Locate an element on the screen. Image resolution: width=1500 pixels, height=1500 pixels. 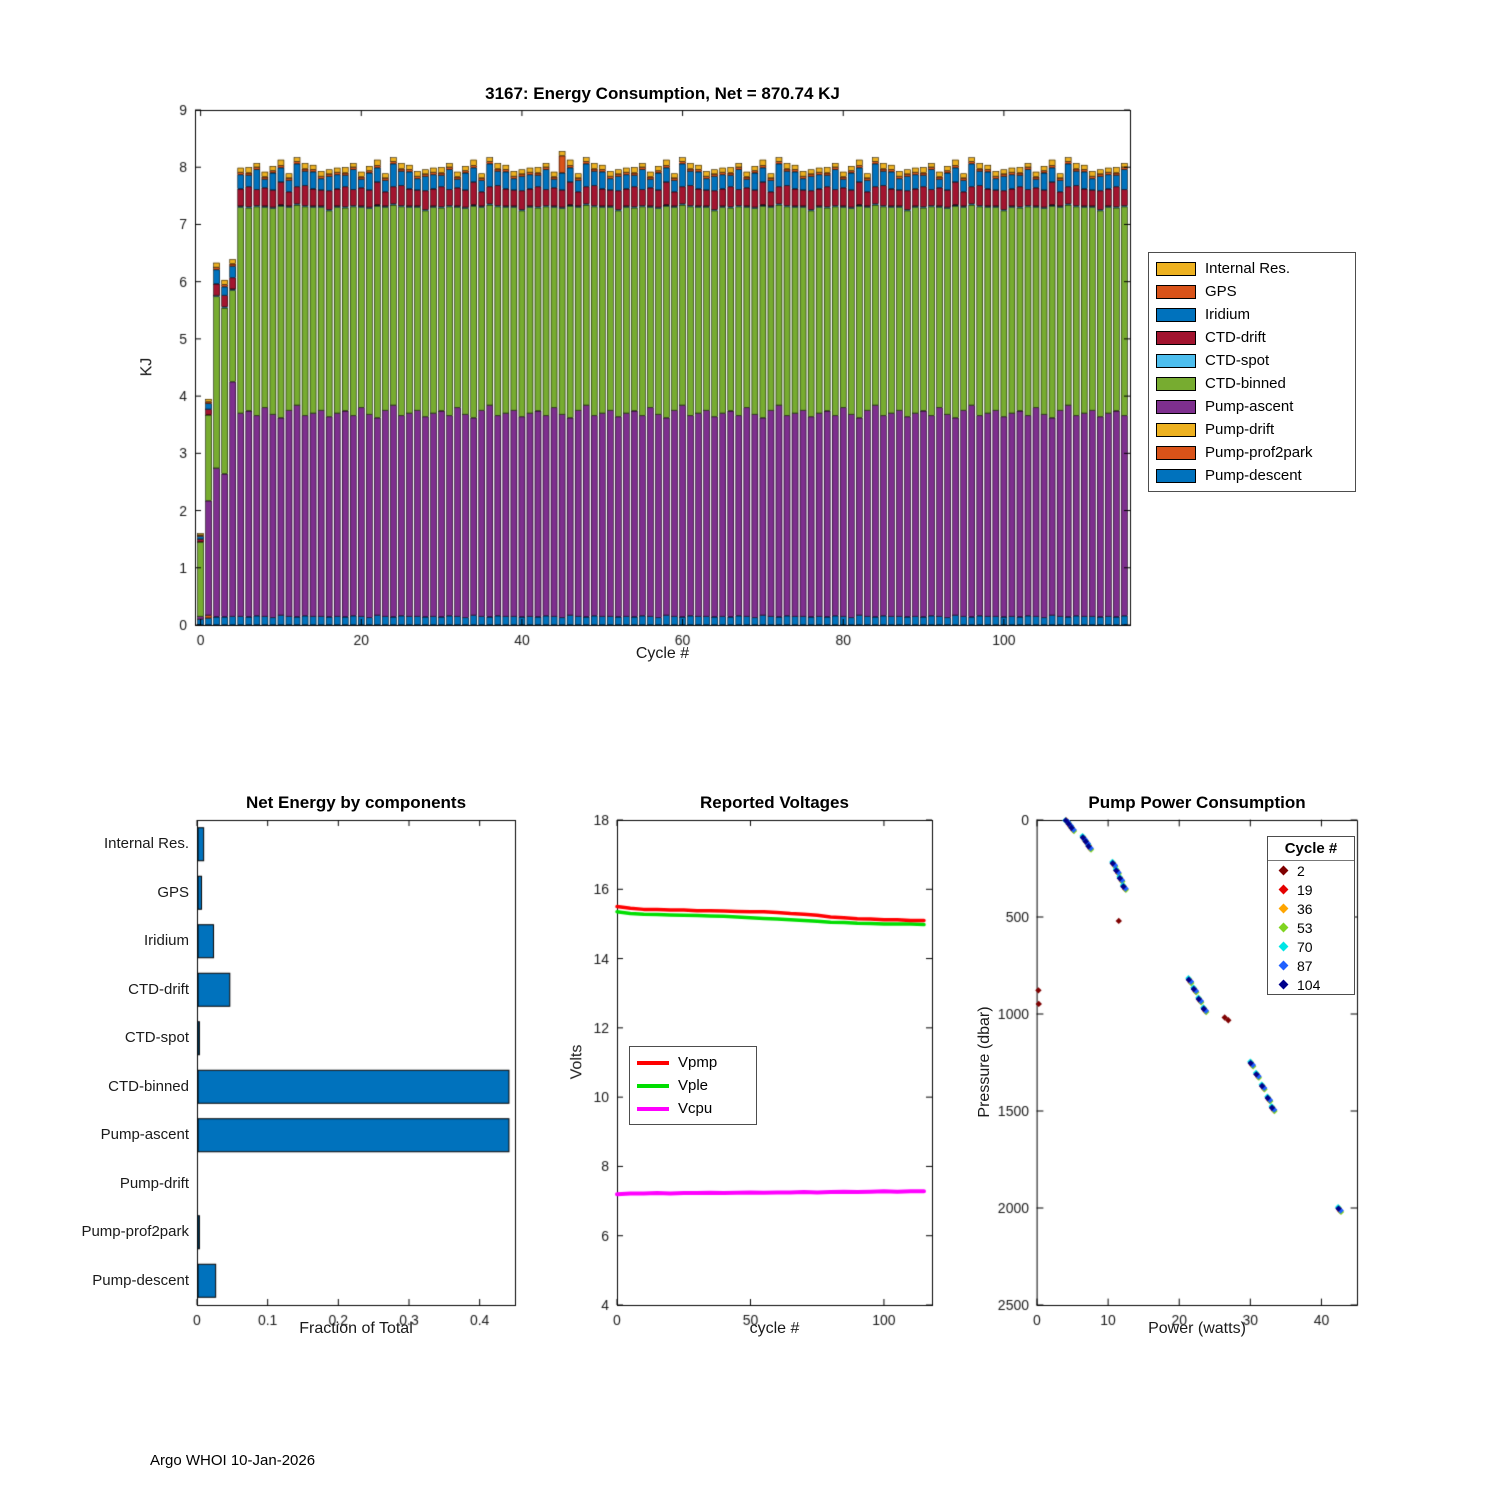
legend-label: Pump-ascent is located at coordinates (1249, 406).